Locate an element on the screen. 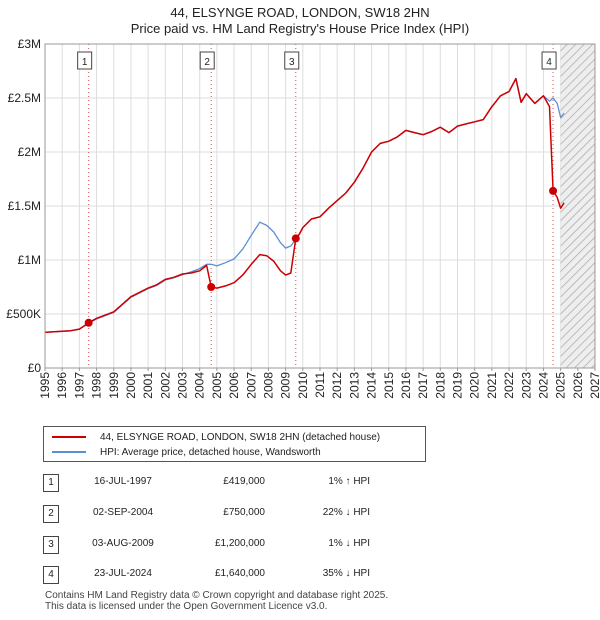 The height and width of the screenshot is (620, 600). x-tick-label: 2000 is located at coordinates (131, 385).